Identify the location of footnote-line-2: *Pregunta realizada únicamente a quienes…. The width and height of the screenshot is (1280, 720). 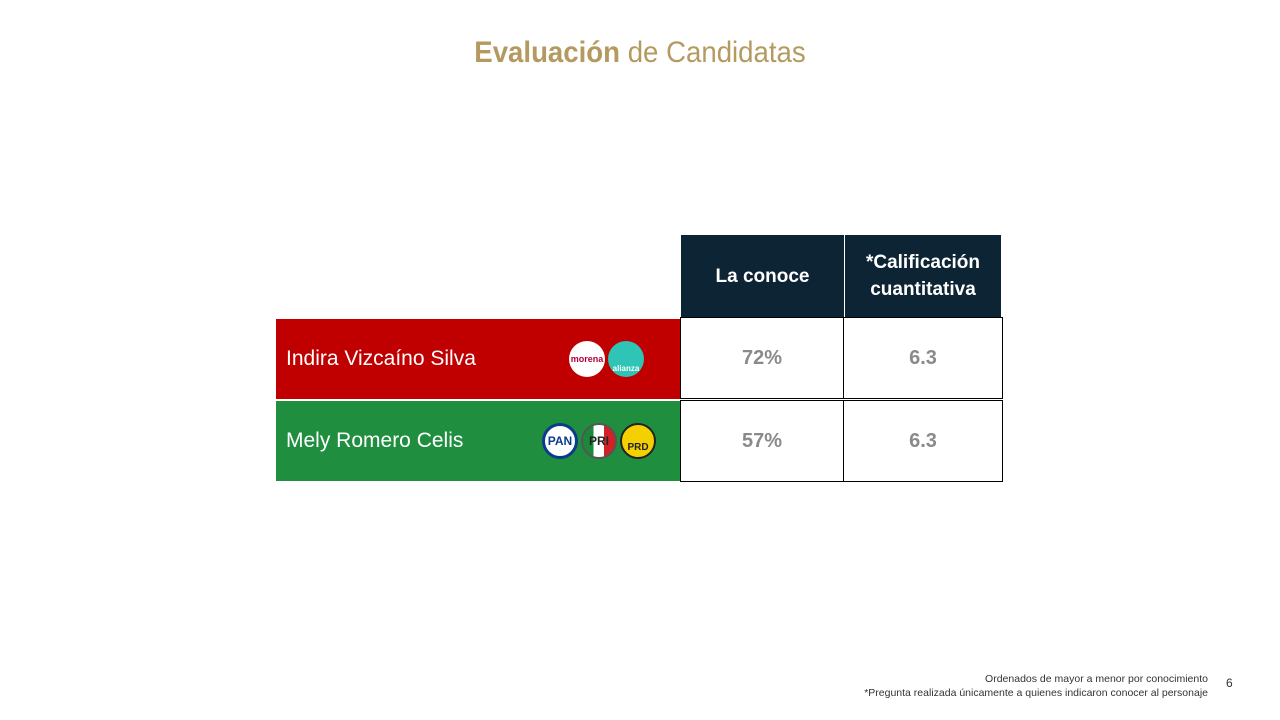
(1036, 693).